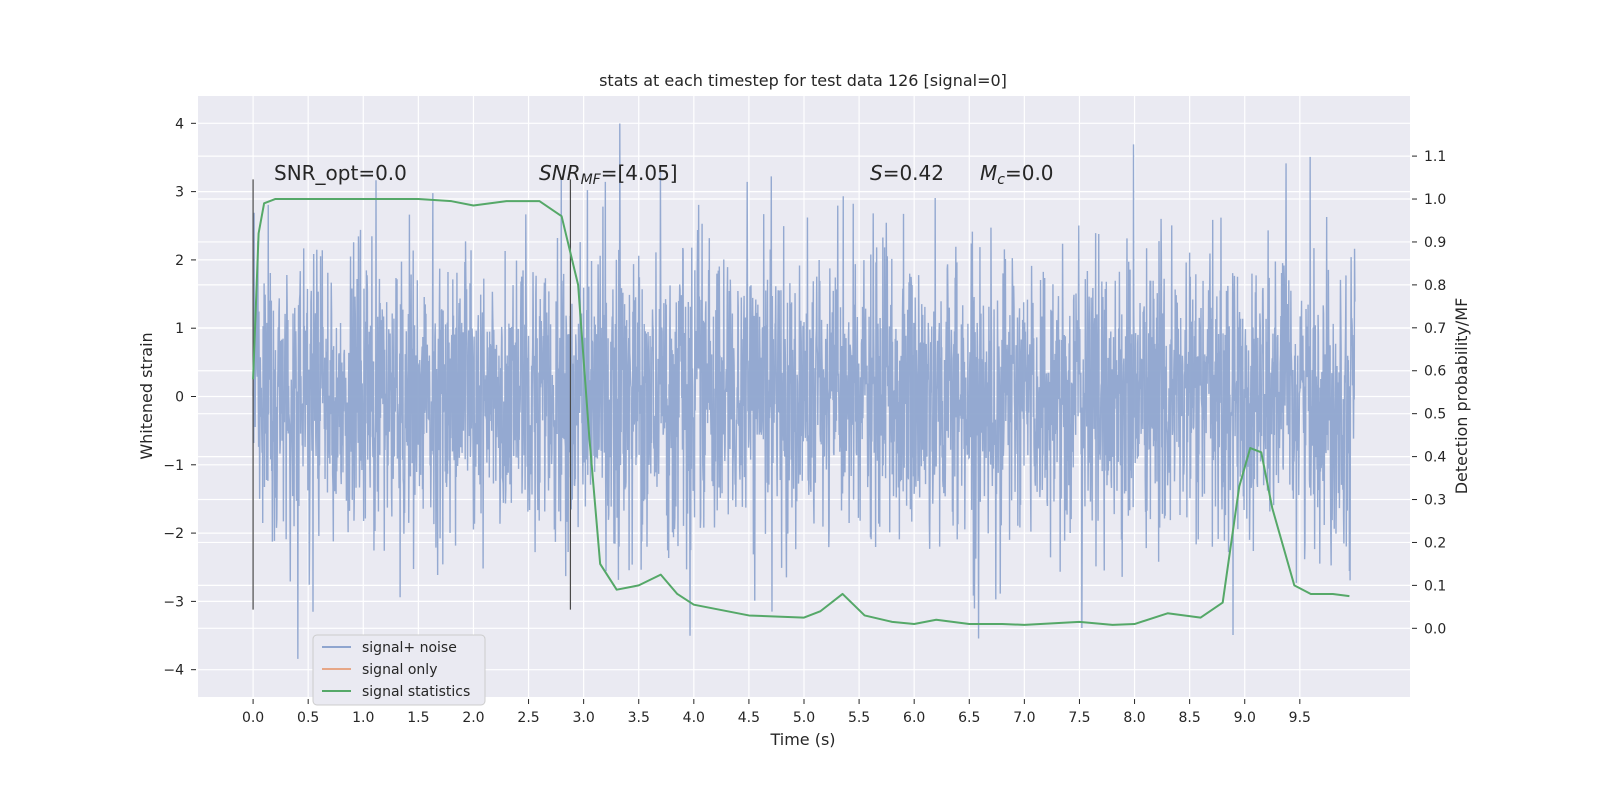  What do you see at coordinates (1134, 718) in the screenshot?
I see `x-tick-label: 8.0` at bounding box center [1134, 718].